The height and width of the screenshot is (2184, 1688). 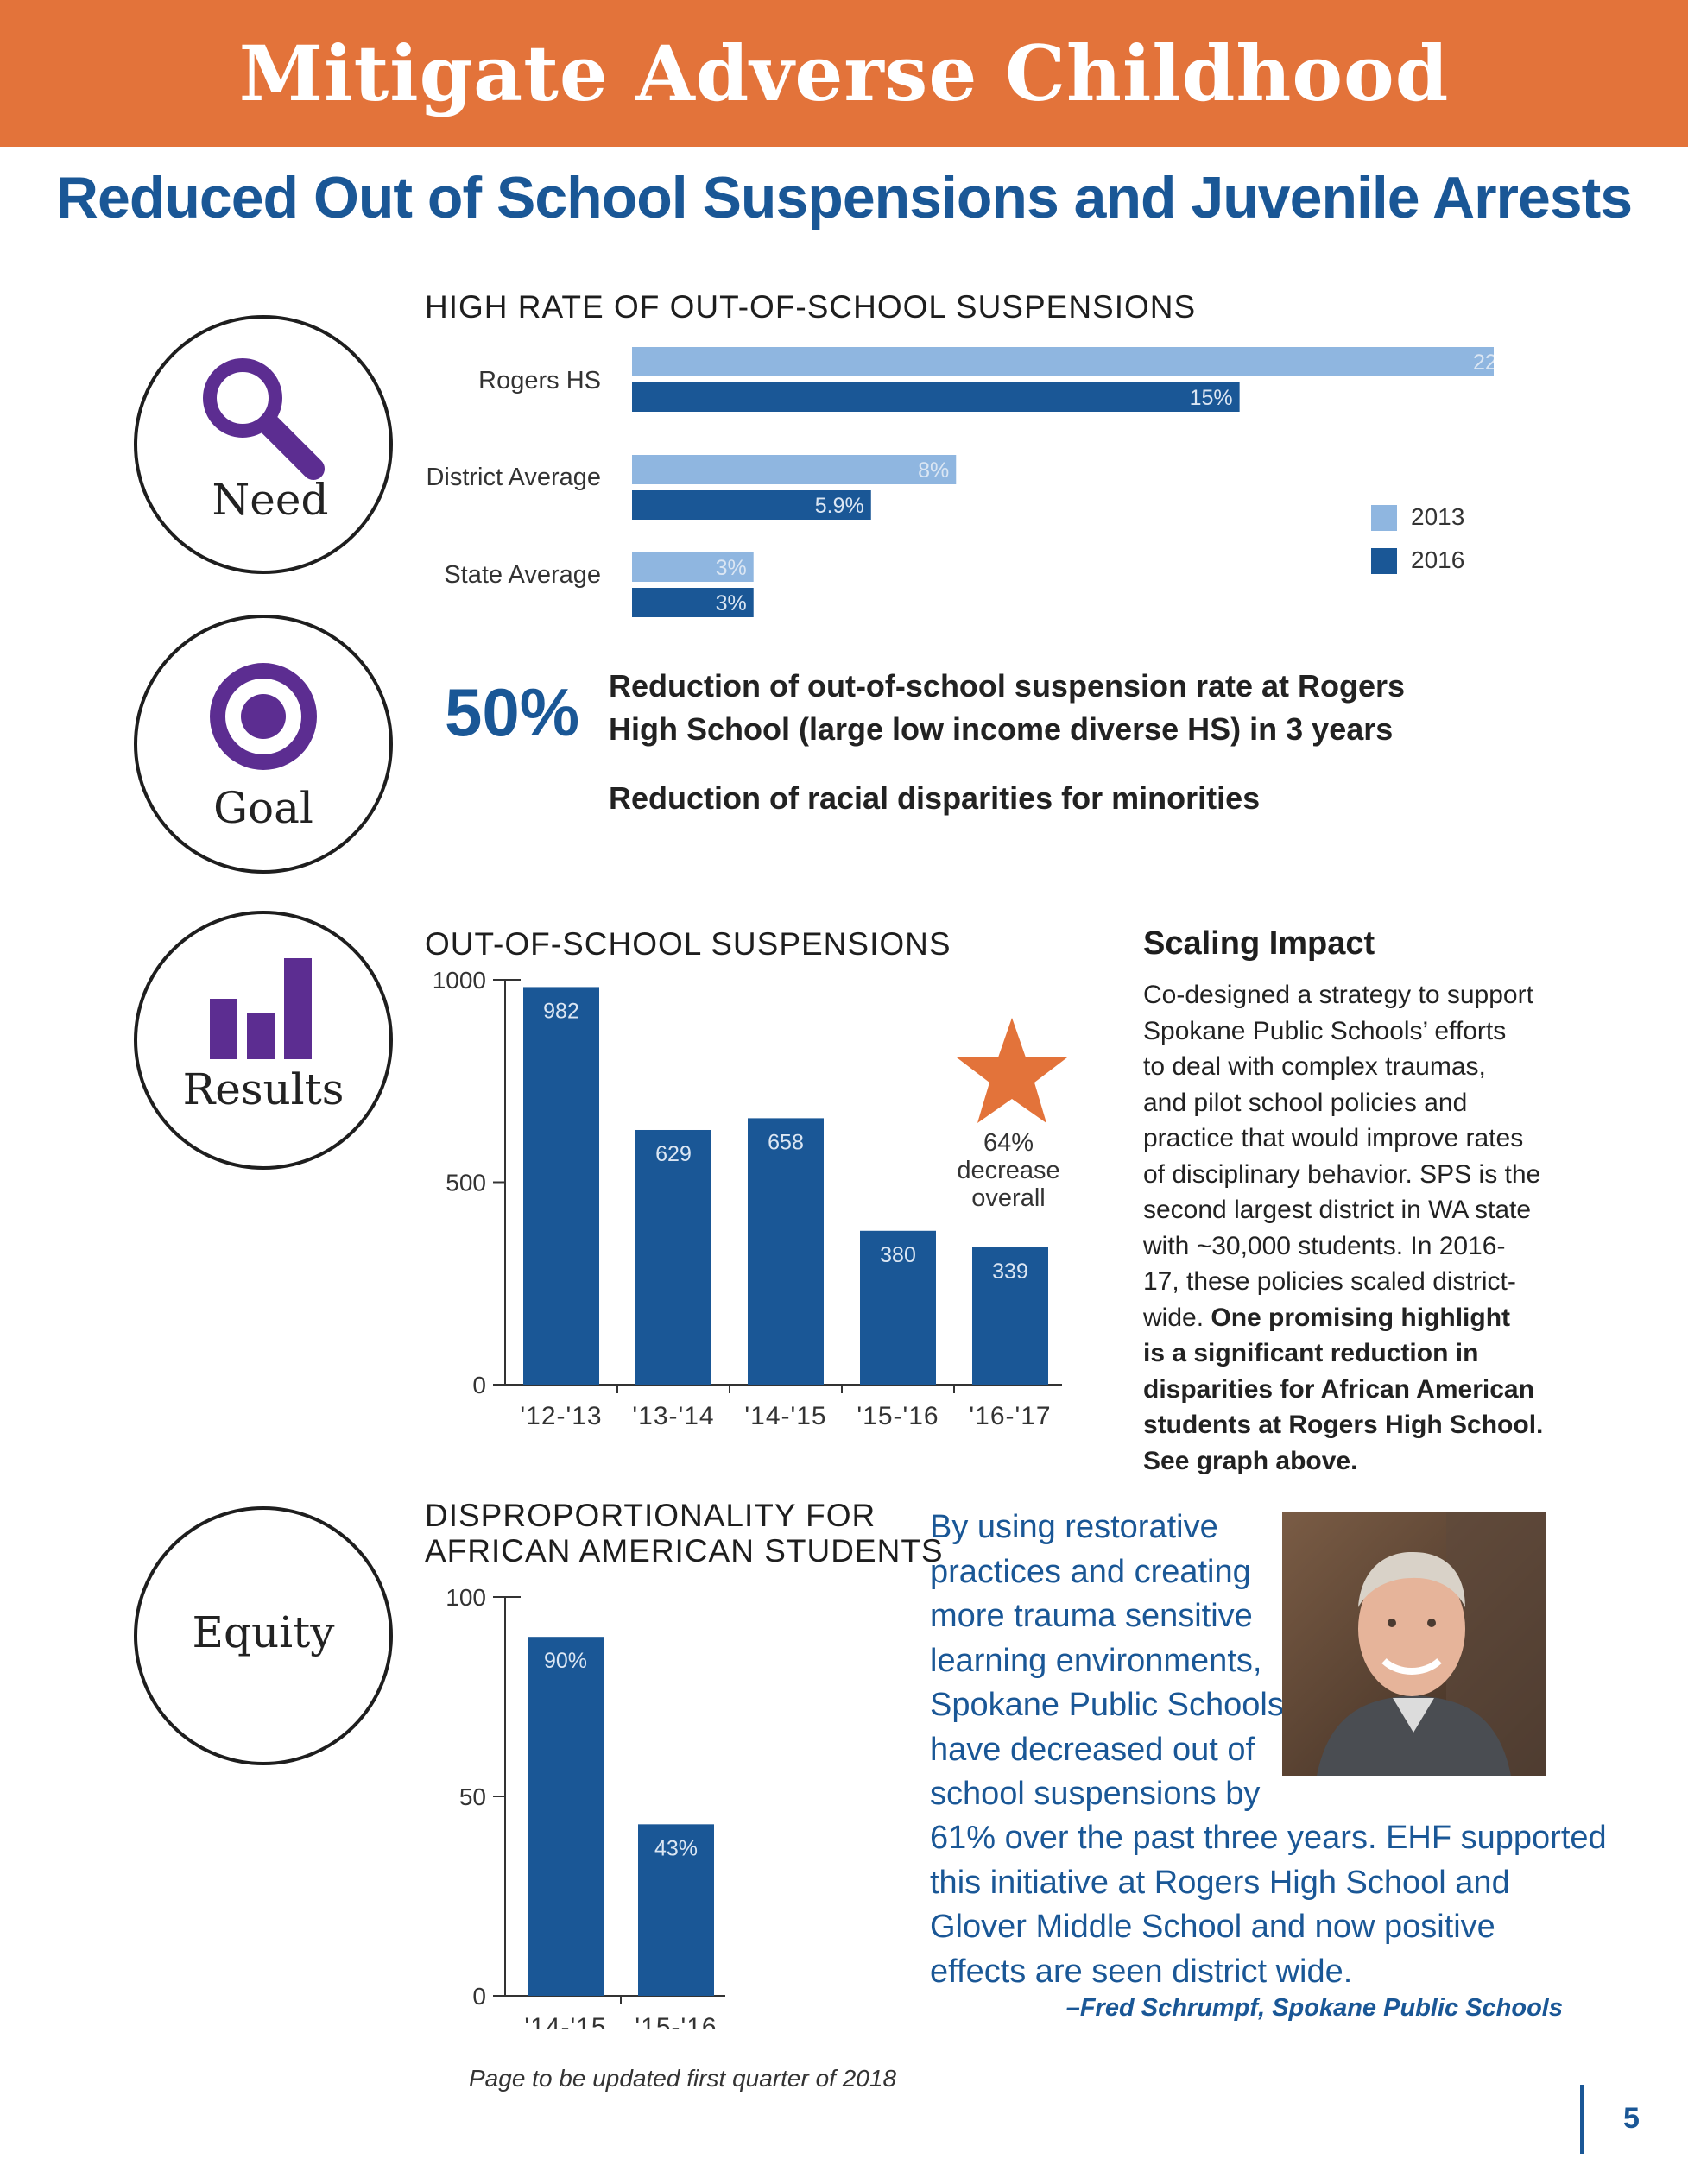 I want to click on results-circle, so click(x=263, y=1040).